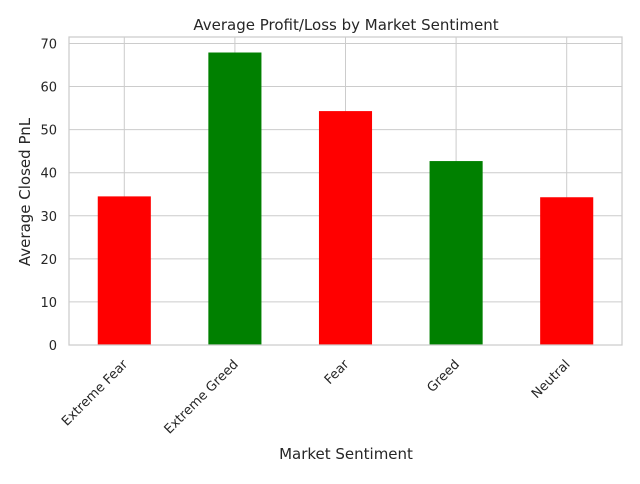 Image resolution: width=640 pixels, height=484 pixels. What do you see at coordinates (48, 88) in the screenshot?
I see `y-tick-label: 60` at bounding box center [48, 88].